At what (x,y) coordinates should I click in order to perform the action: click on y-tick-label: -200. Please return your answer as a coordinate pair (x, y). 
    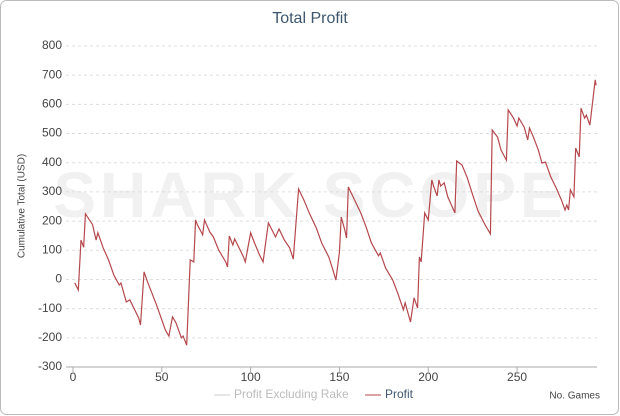
    Looking at the image, I should click on (50, 337).